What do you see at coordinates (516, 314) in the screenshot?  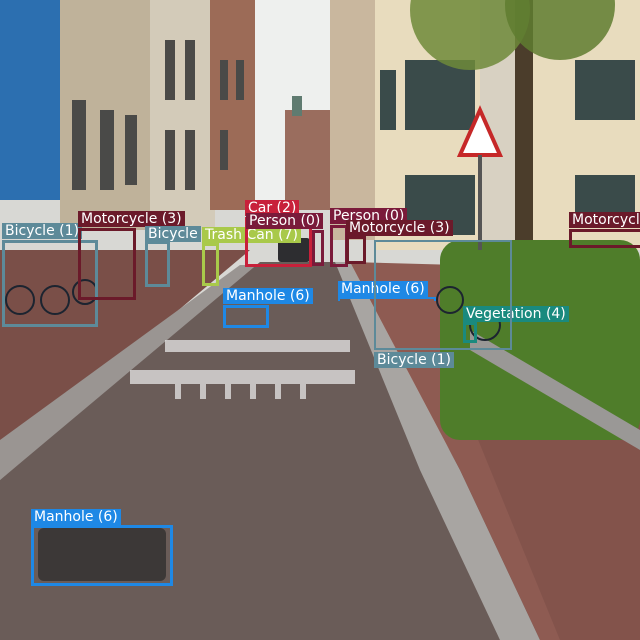 I see `bbox-label: Vegetation (4)` at bounding box center [516, 314].